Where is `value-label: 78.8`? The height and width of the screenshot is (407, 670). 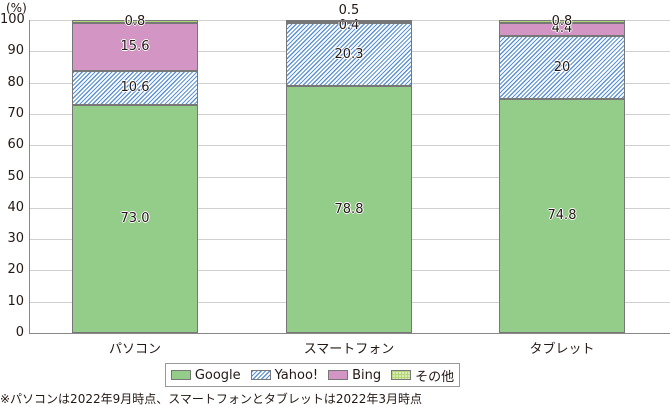
value-label: 78.8 is located at coordinates (349, 209).